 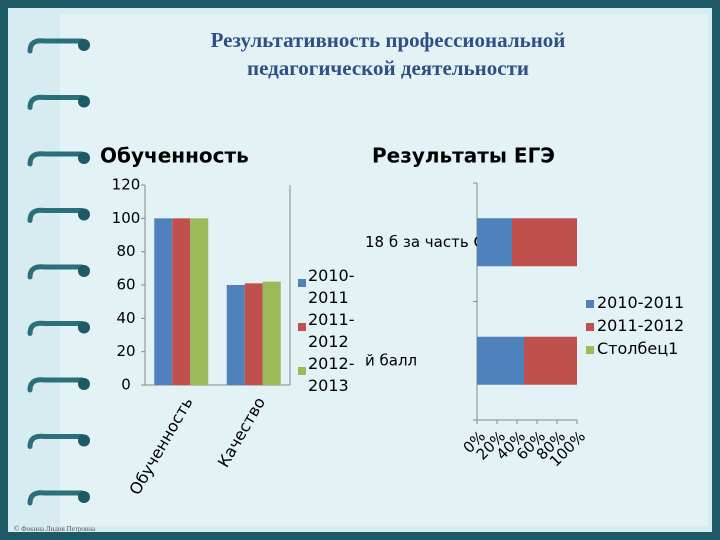 I want to click on y-tick-label: 120, so click(x=126, y=185).